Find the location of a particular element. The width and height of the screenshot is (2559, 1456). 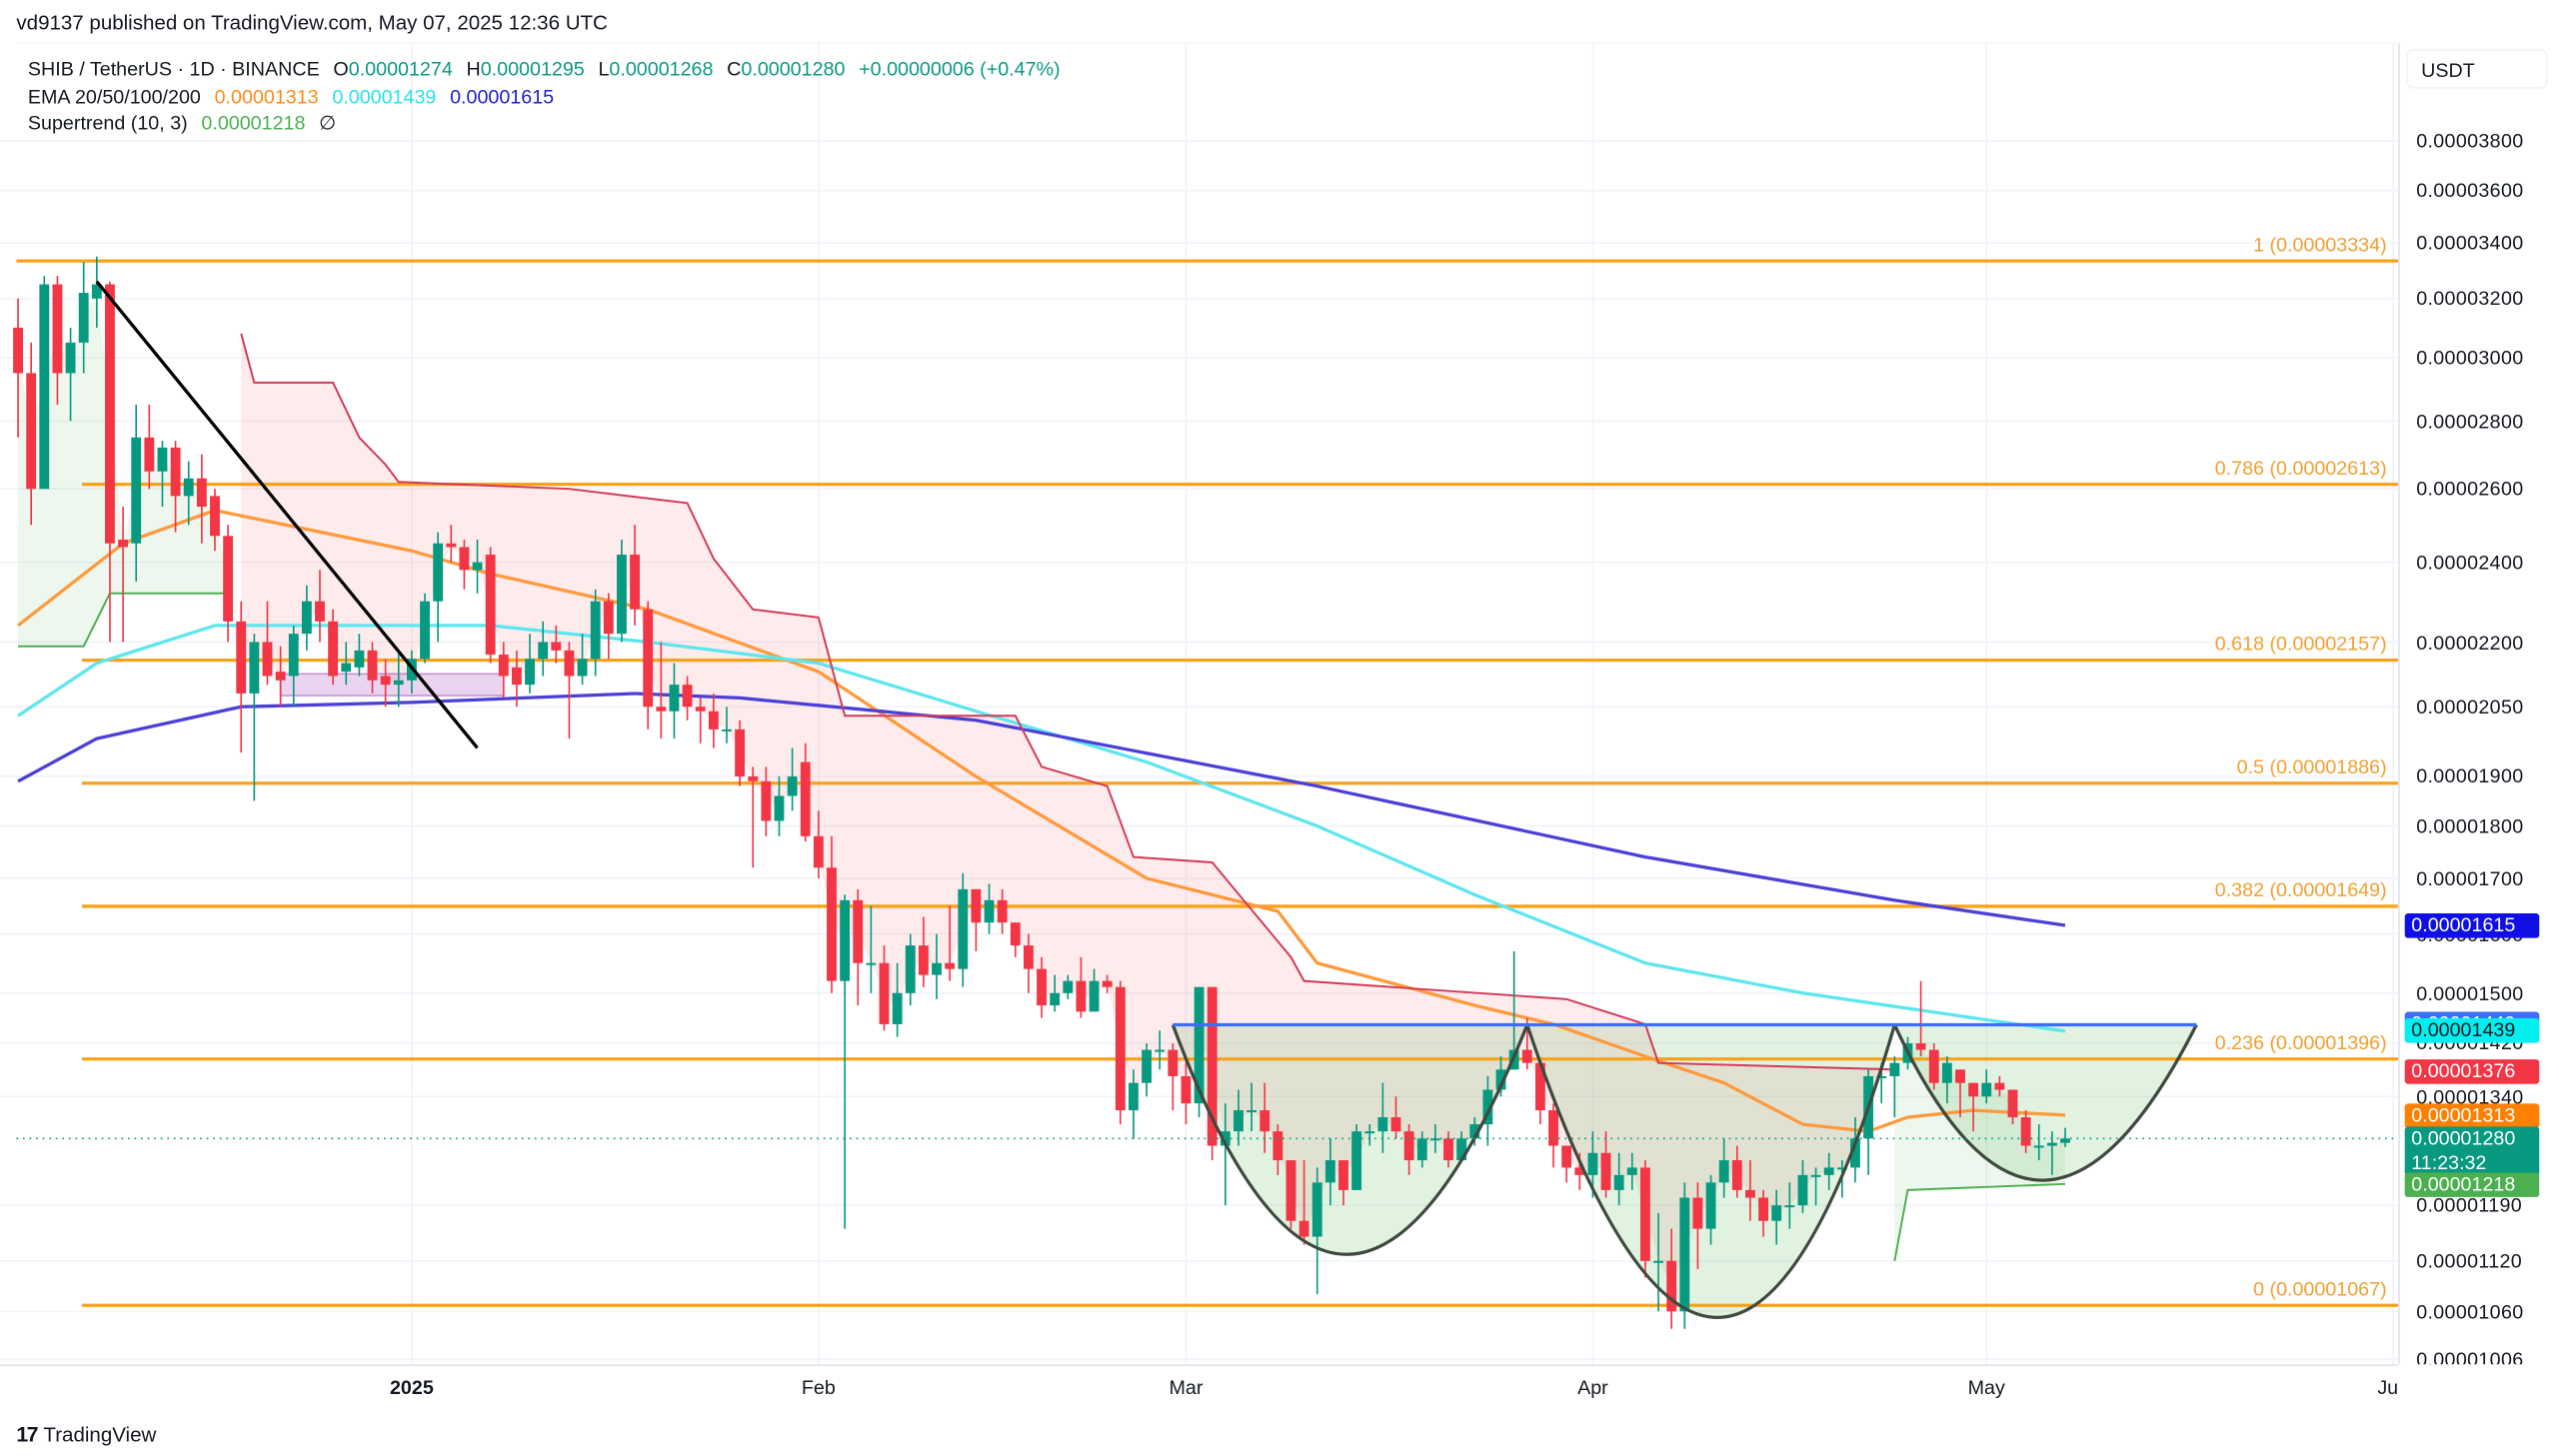

supertrend-legend-row: Supertrend (10, 3) 0.00001218 ∅ is located at coordinates (544, 123).